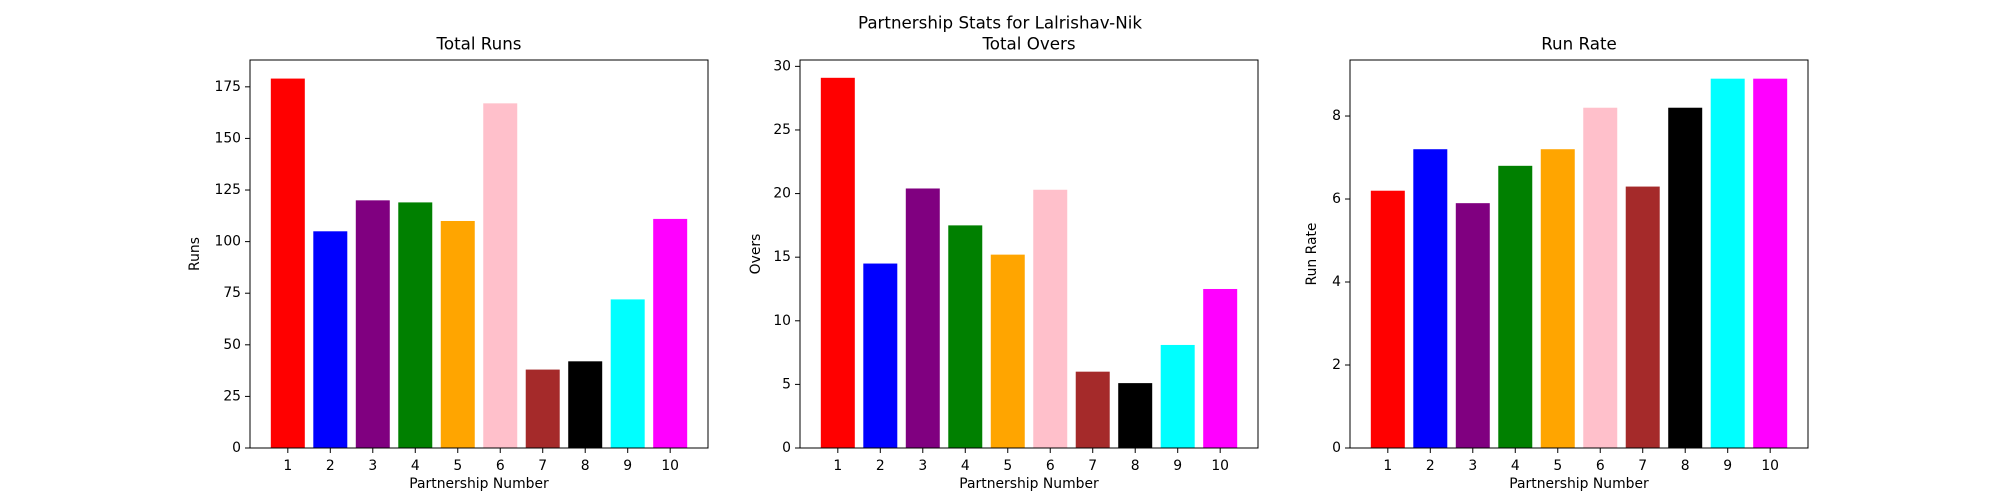 The width and height of the screenshot is (2000, 500). What do you see at coordinates (1579, 44) in the screenshot?
I see `chart-title: Run Rate` at bounding box center [1579, 44].